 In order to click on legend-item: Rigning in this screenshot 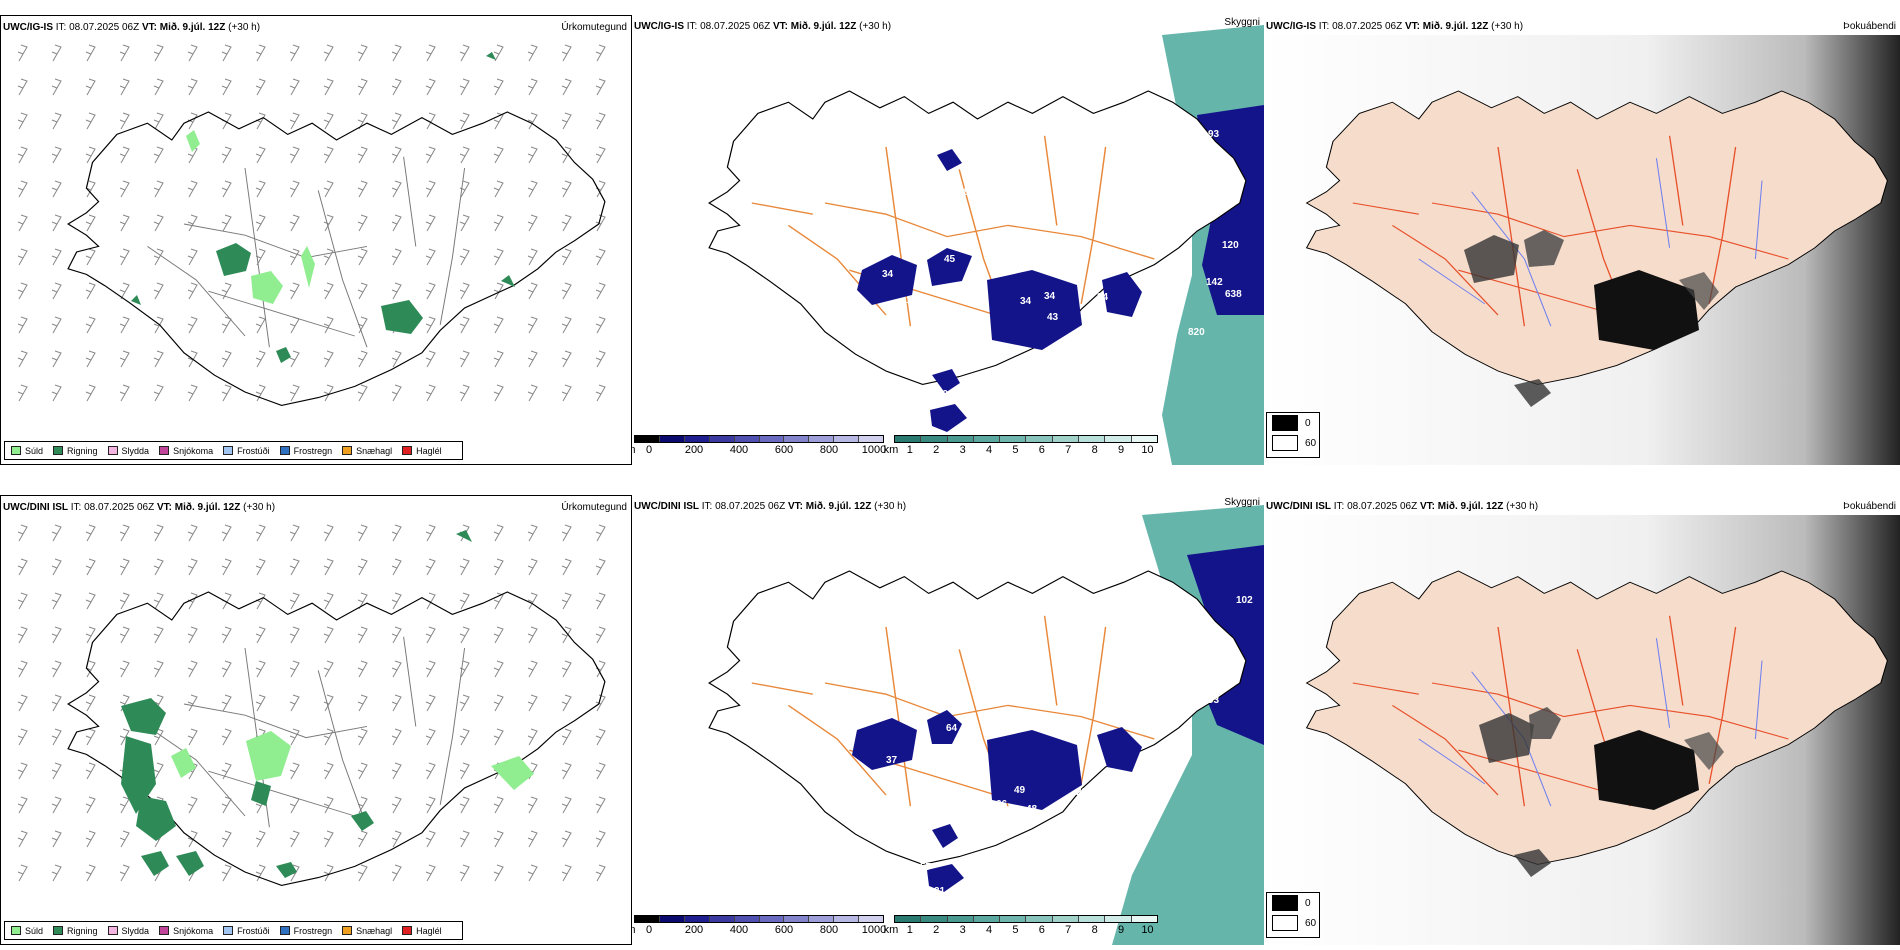, I will do `click(75, 451)`.